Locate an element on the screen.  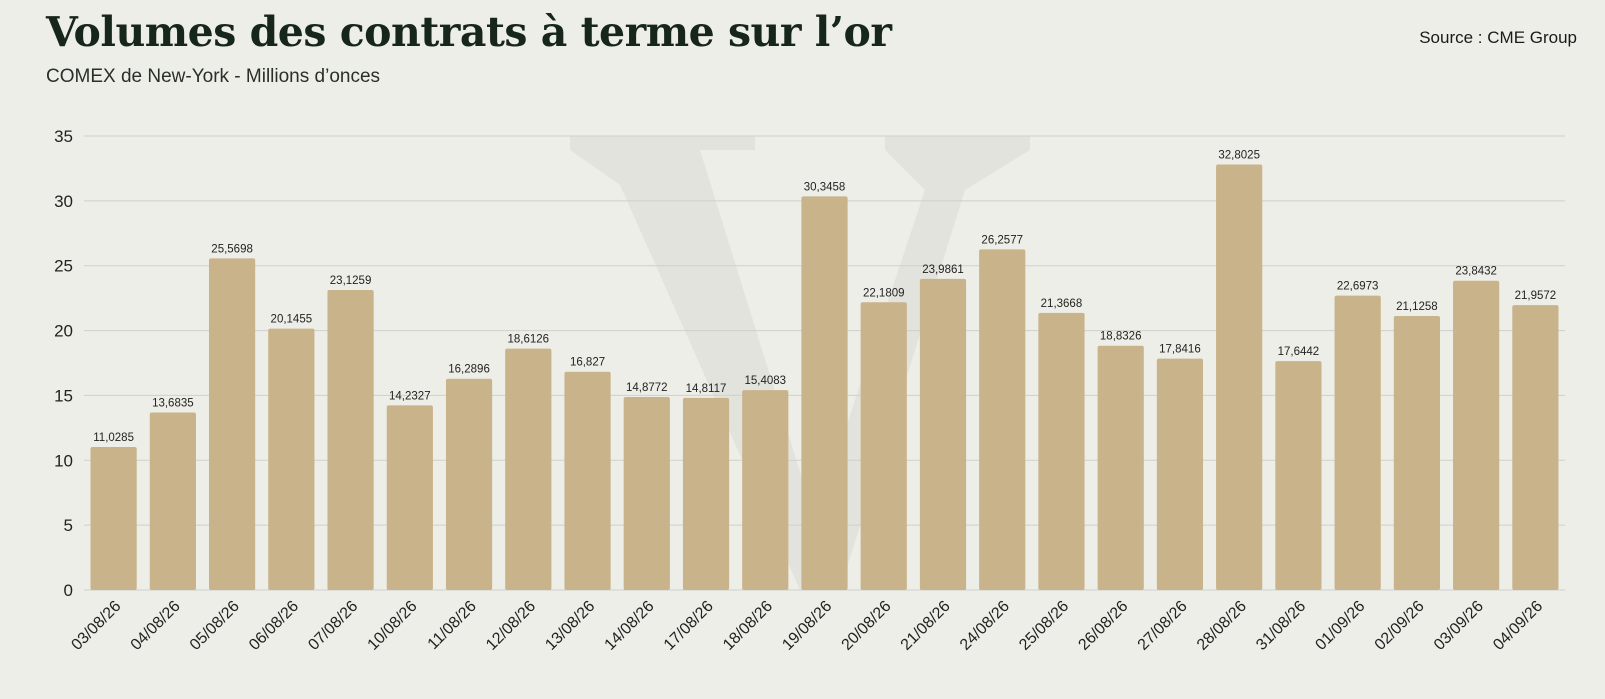
value-label: 32,8025 is located at coordinates (1239, 156).